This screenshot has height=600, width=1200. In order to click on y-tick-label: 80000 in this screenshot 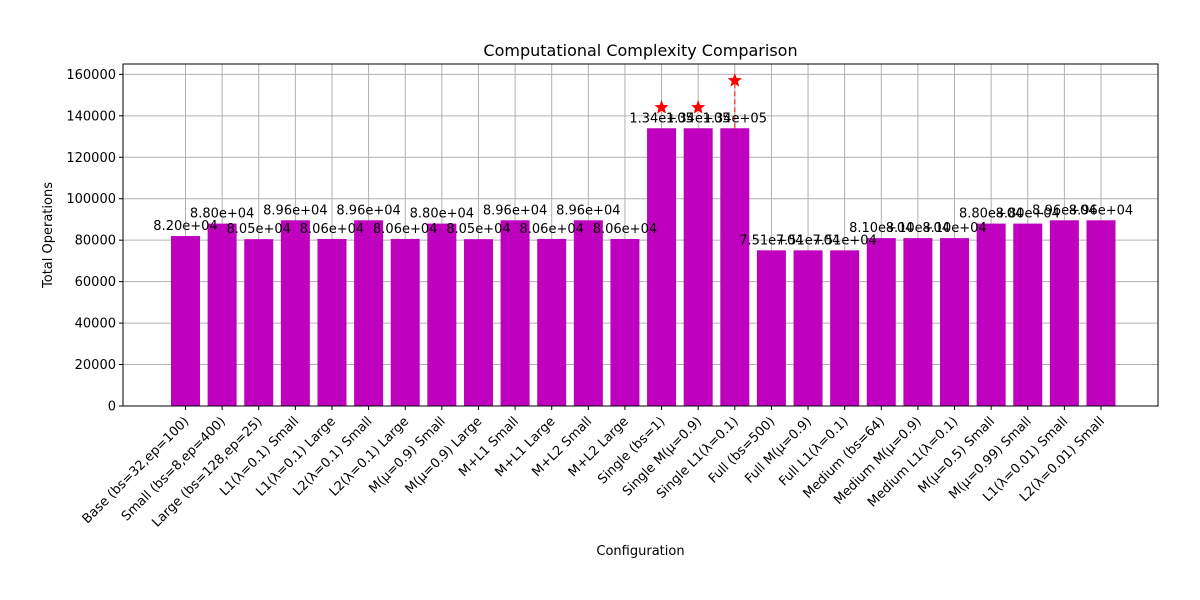, I will do `click(95, 241)`.